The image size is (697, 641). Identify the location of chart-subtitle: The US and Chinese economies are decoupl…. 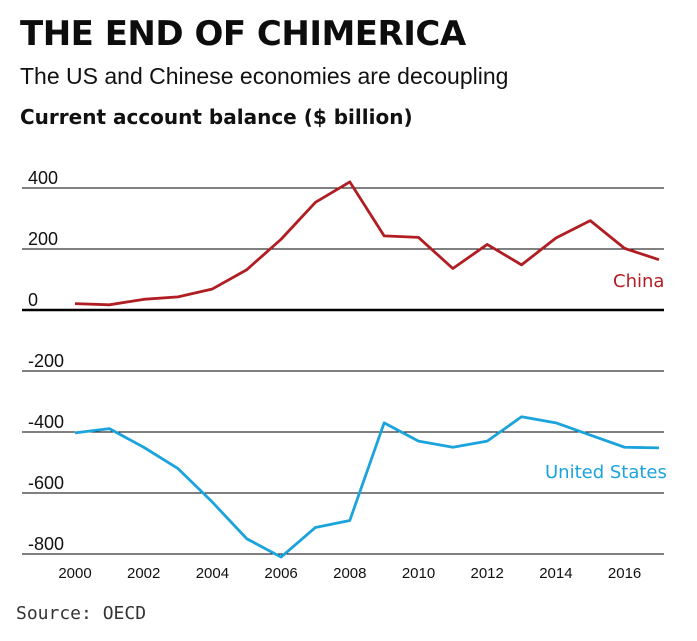
(264, 76).